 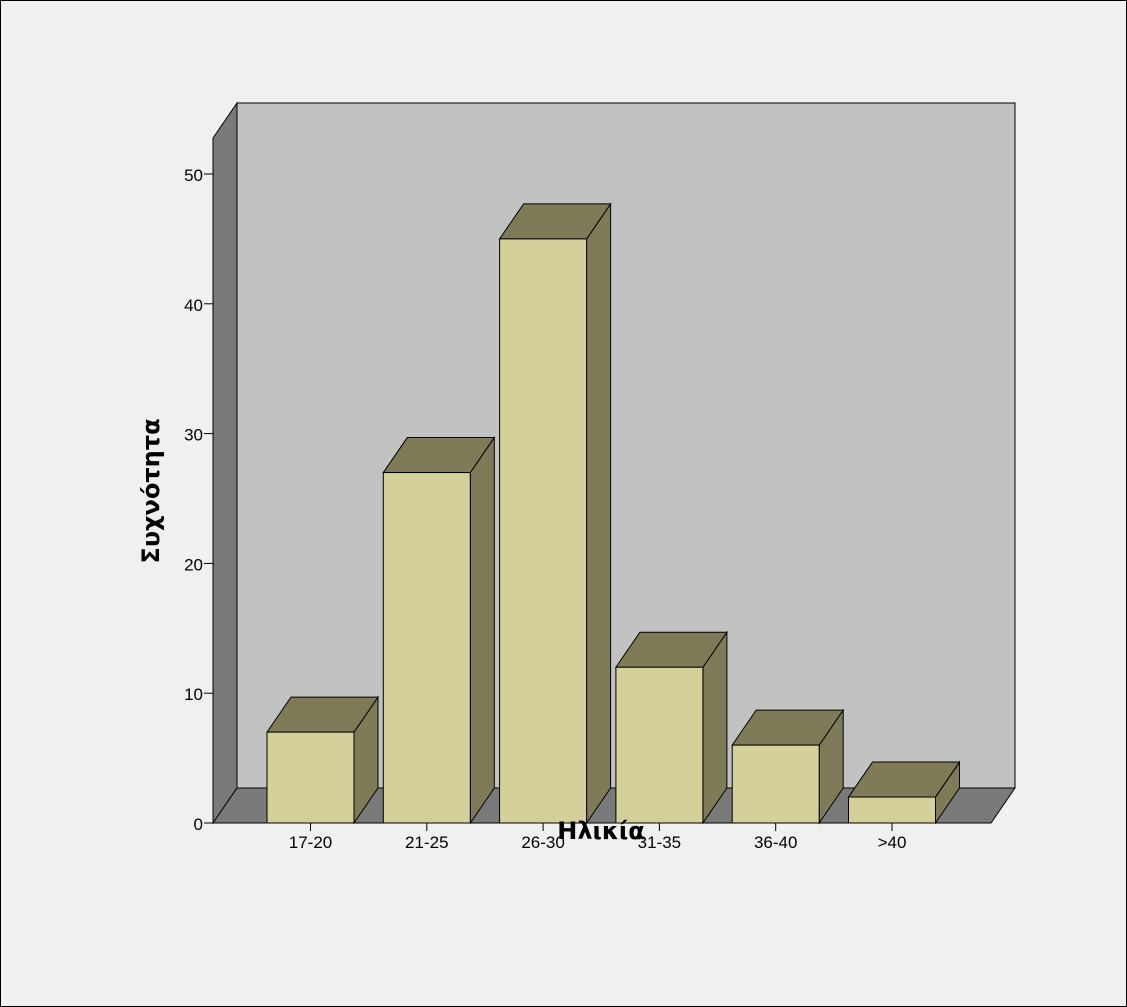 What do you see at coordinates (193, 435) in the screenshot?
I see `y-tick-label: 30` at bounding box center [193, 435].